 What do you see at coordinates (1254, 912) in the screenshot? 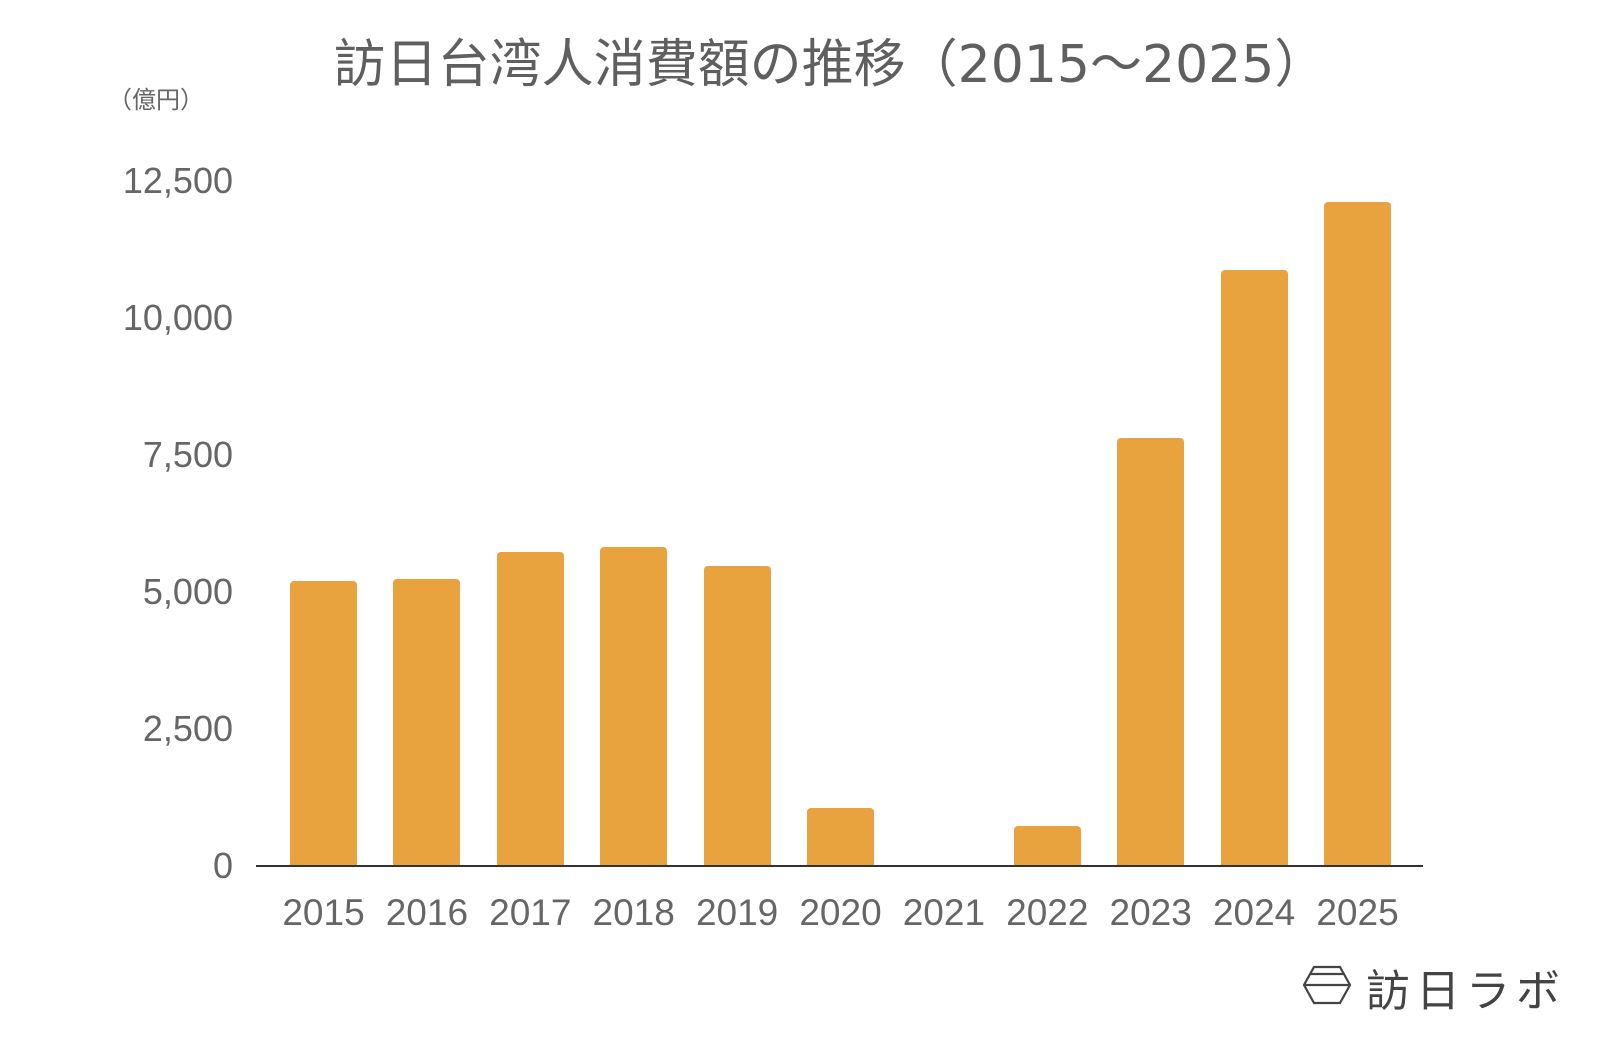
I see `x-tick-label: 2024` at bounding box center [1254, 912].